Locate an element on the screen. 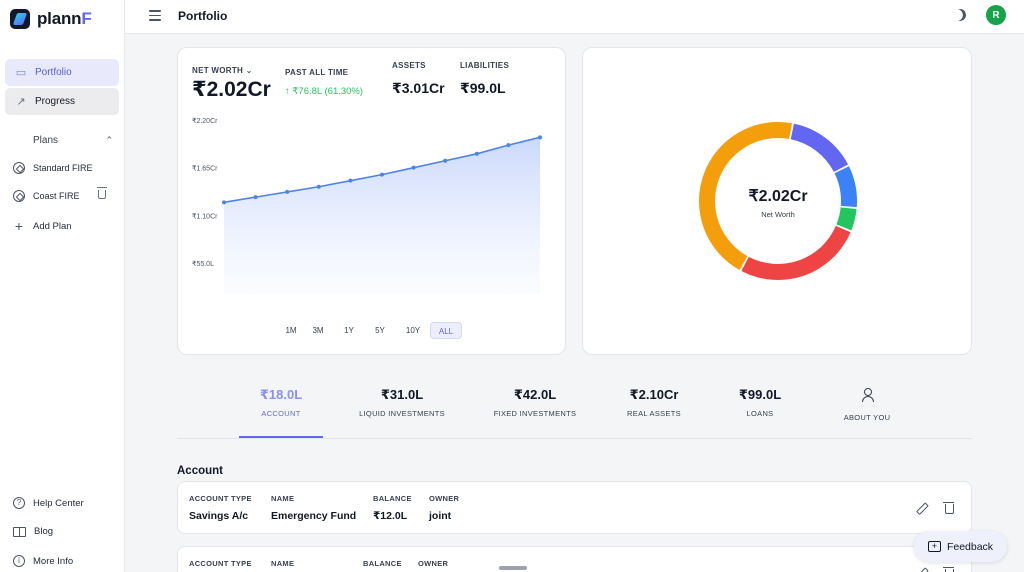 This screenshot has height=572, width=1024. top-header: Portfolio R is located at coordinates (574, 17).